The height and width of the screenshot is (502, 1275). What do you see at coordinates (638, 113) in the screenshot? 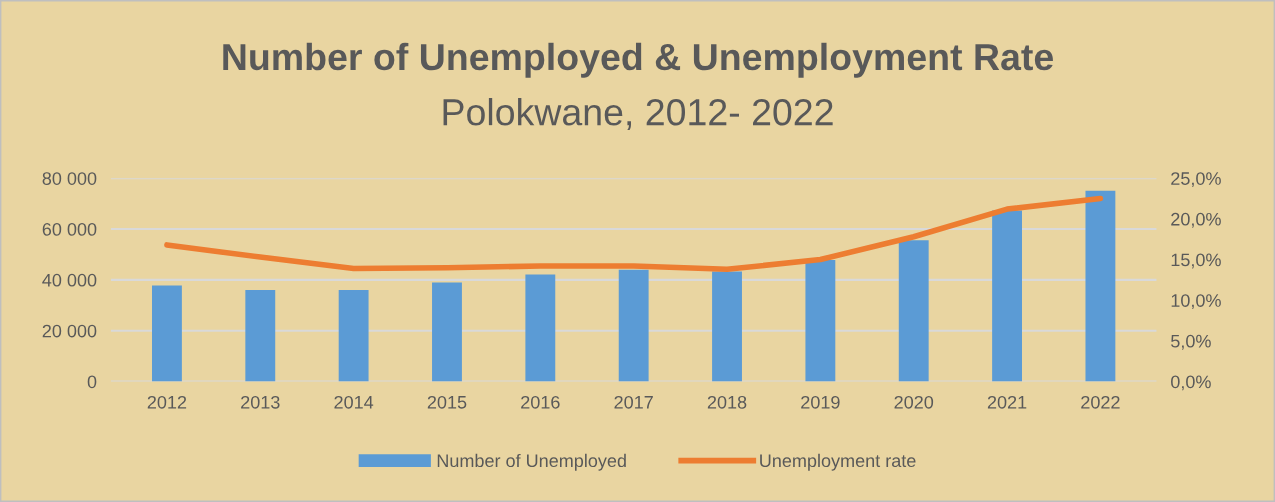
I see `chart-subtitle: Polokwane, 2012- 2022` at bounding box center [638, 113].